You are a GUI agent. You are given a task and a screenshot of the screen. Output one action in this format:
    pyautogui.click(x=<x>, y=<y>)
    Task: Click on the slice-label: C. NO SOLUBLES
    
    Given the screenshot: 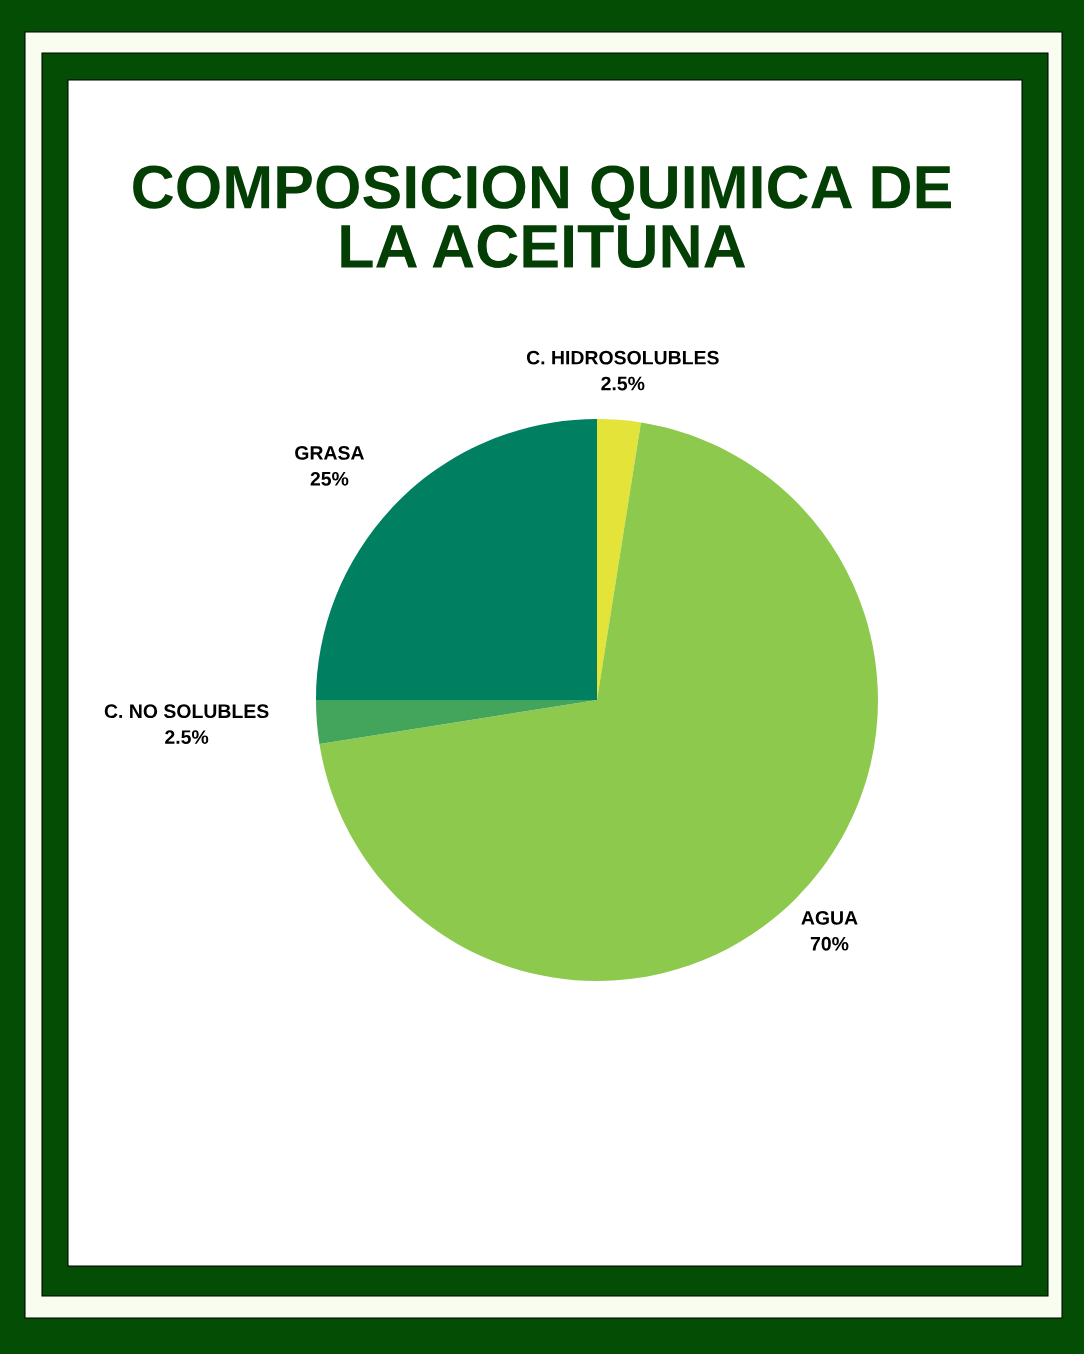 What is the action you would take?
    pyautogui.click(x=186, y=711)
    